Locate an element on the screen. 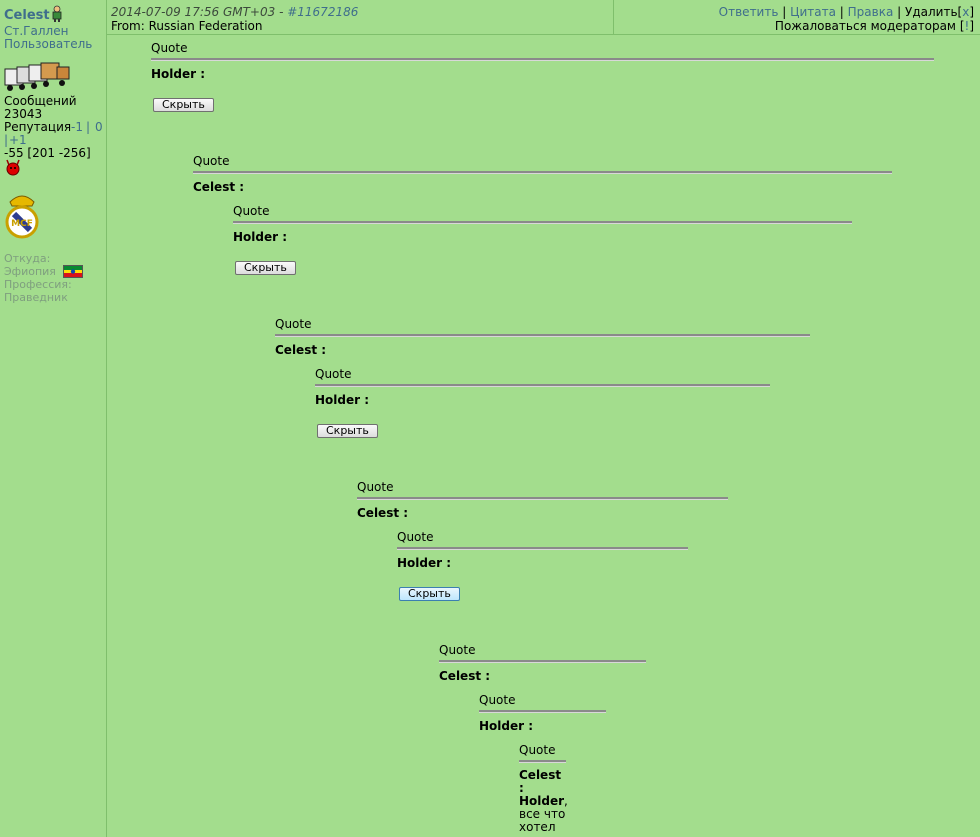 This screenshot has width=980, height=837. devil-icon is located at coordinates (13, 167).